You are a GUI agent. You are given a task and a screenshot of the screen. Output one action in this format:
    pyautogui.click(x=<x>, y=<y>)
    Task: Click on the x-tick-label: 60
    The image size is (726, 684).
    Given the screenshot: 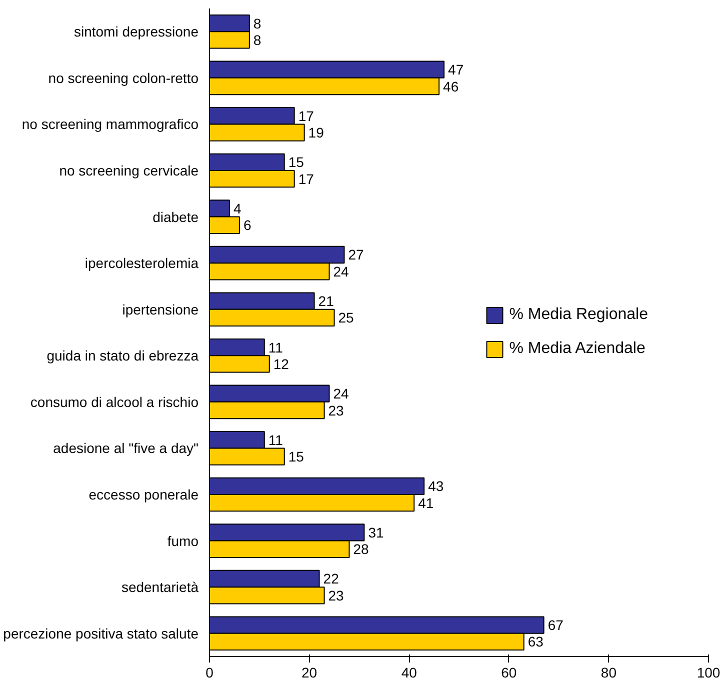 What is the action you would take?
    pyautogui.click(x=509, y=672)
    